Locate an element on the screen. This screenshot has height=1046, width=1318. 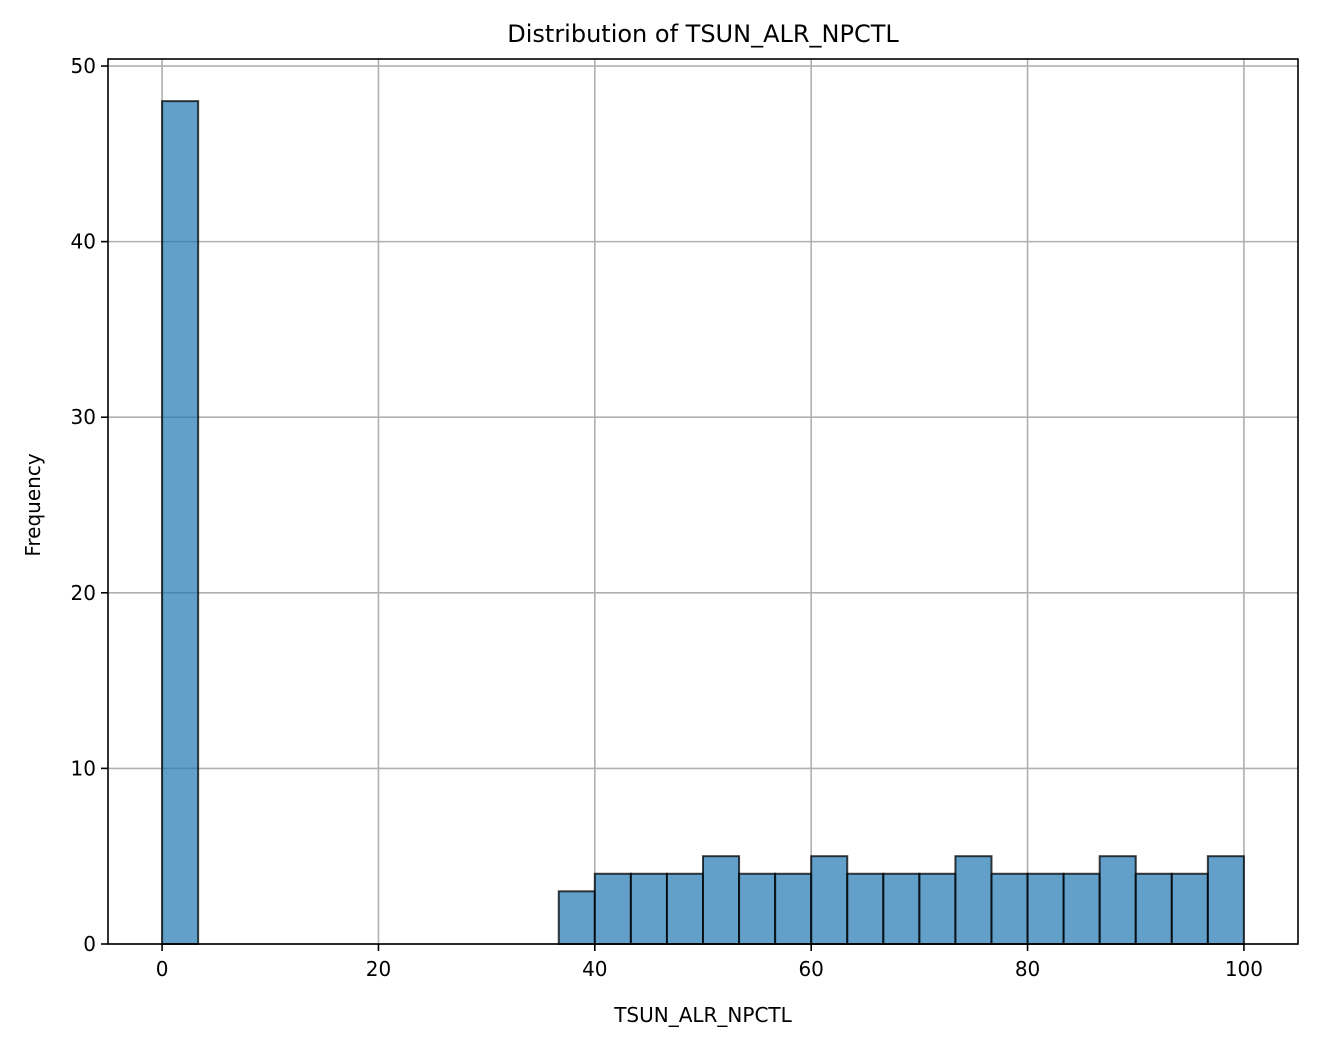
x-tick-label: 80 is located at coordinates (1027, 969).